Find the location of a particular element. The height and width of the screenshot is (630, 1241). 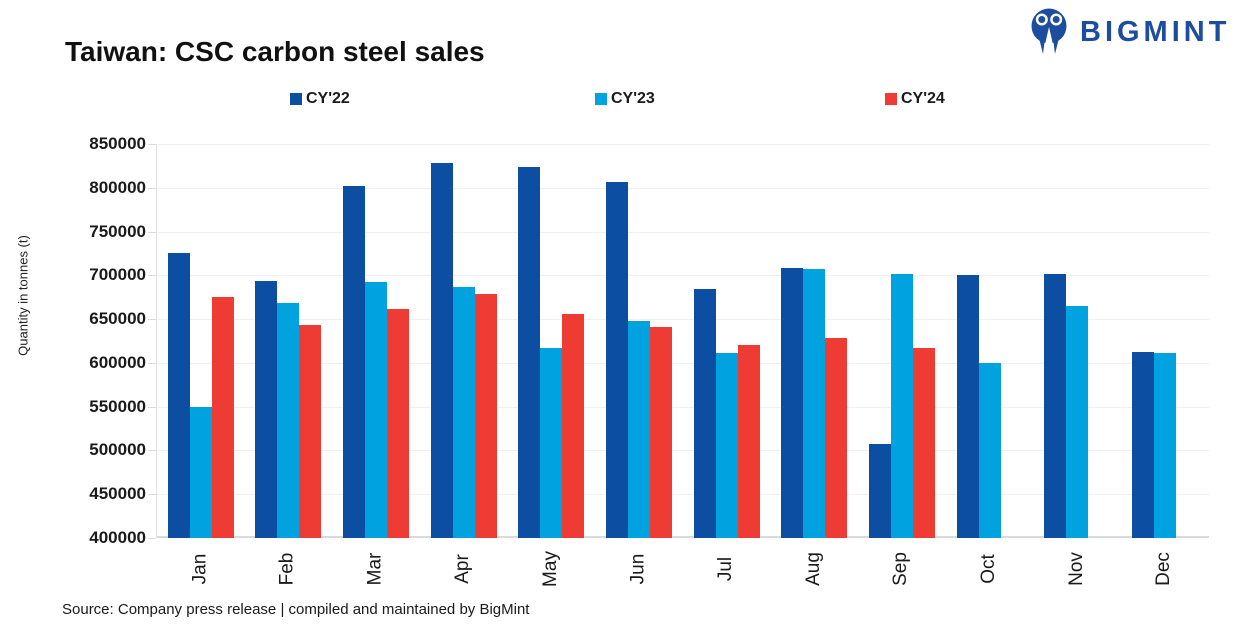

bar-cy23-apr is located at coordinates (463, 412).